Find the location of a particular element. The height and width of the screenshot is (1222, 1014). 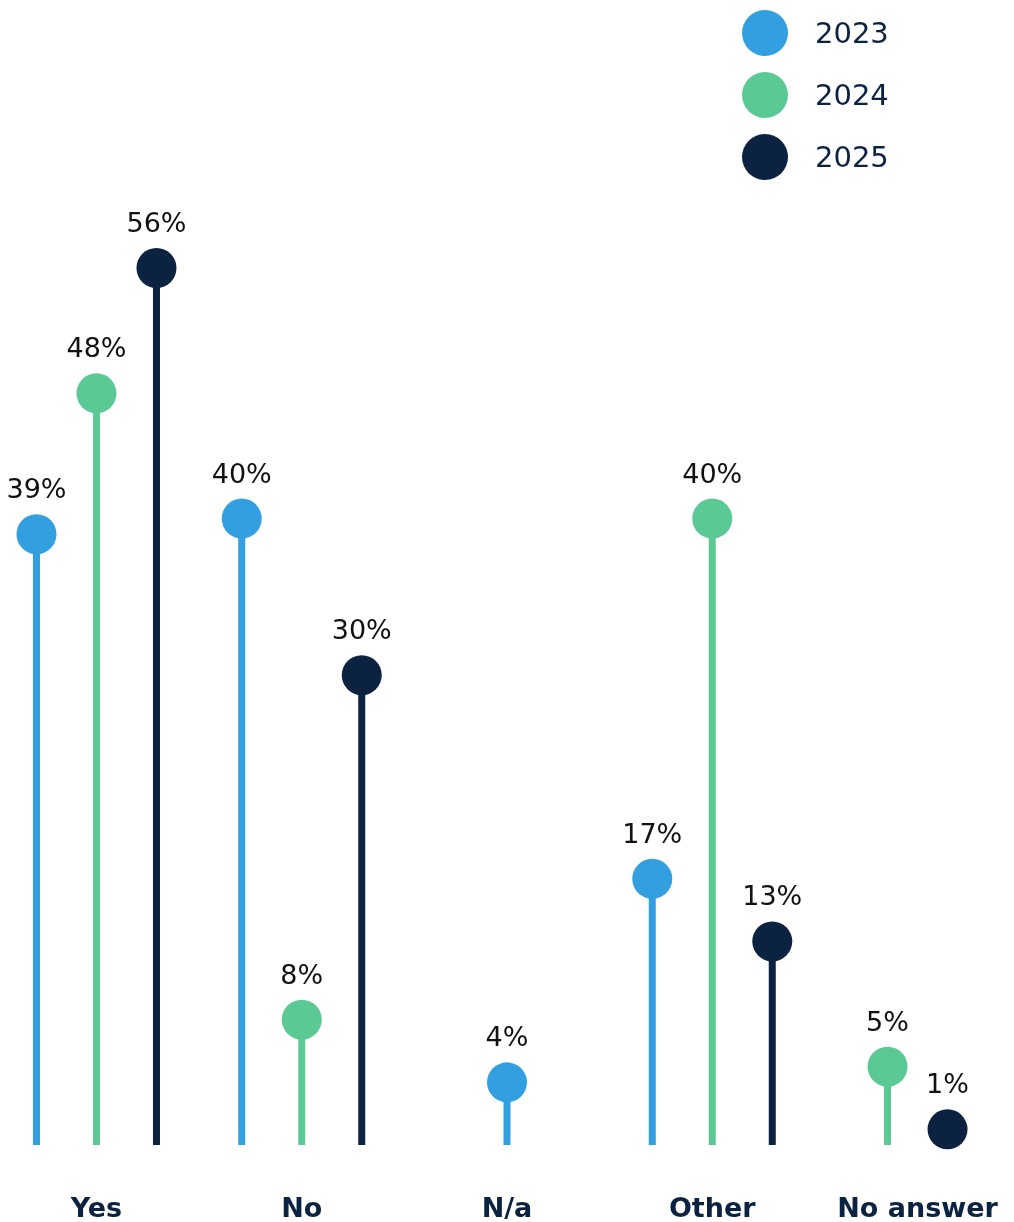

x-tick-label: No answer is located at coordinates (918, 1207).